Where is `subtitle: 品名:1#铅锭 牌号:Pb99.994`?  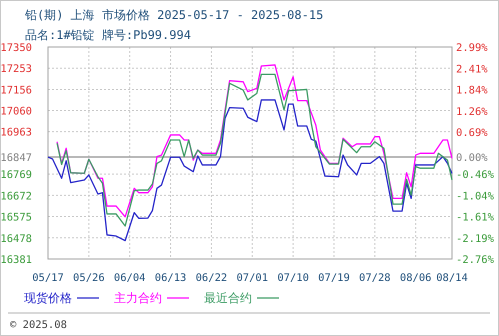 subtitle: 品名:1#铅锭 牌号:Pb99.994 is located at coordinates (108, 35).